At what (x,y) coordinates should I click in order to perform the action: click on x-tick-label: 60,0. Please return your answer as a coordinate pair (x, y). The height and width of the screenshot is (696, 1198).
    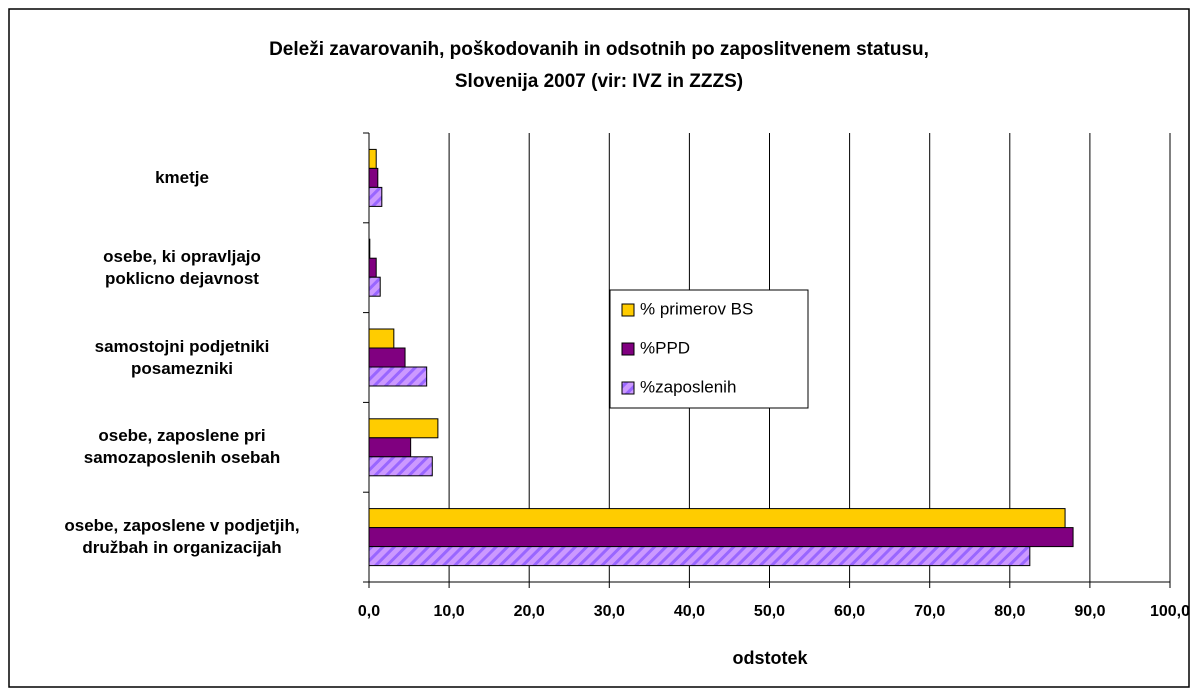
    Looking at the image, I should click on (849, 611).